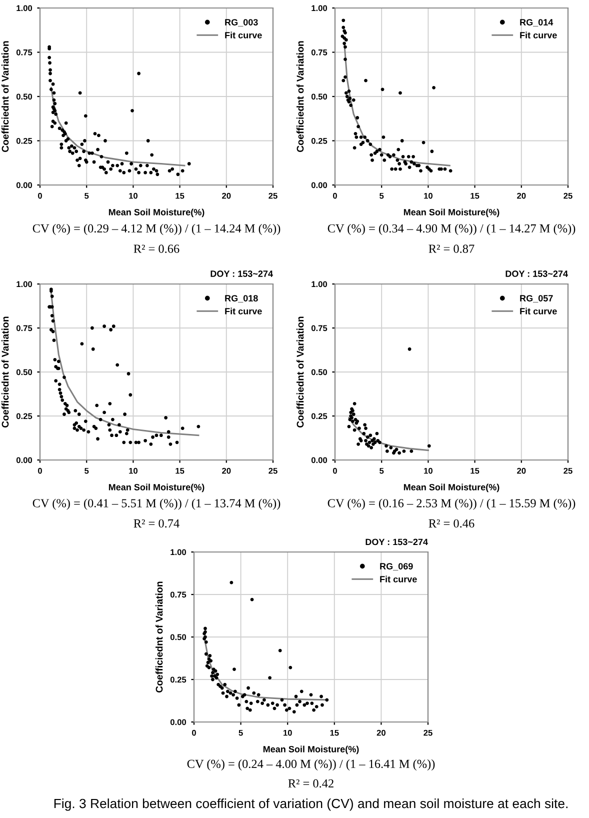 The image size is (589, 818). Describe the element at coordinates (537, 22) in the screenshot. I see `legend-label: RG_014` at that location.